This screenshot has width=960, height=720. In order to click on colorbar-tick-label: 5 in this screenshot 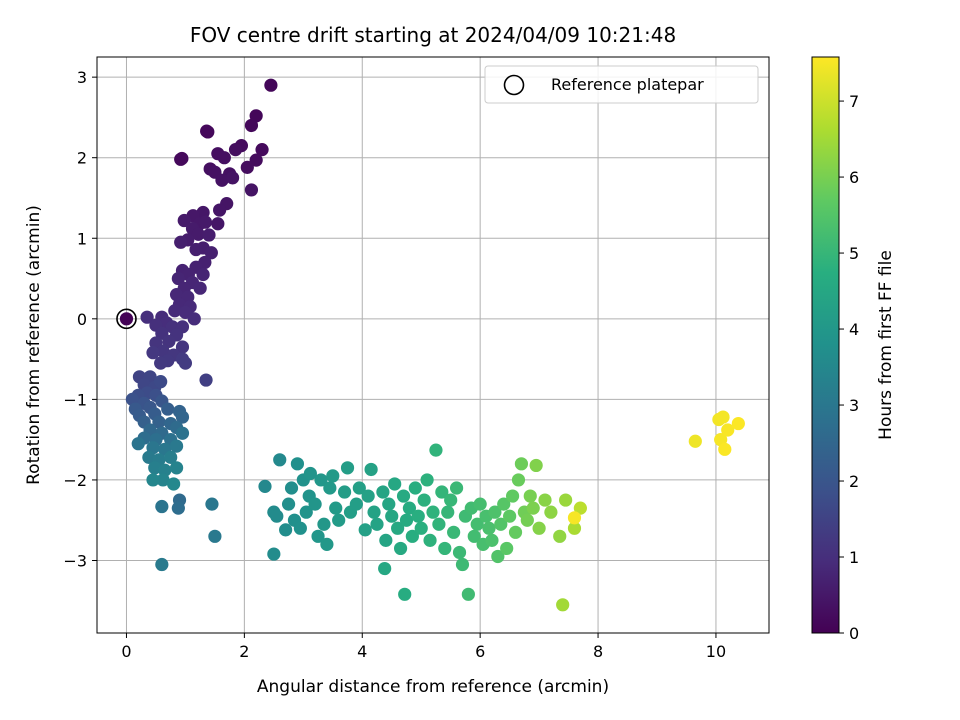, I will do `click(854, 253)`.